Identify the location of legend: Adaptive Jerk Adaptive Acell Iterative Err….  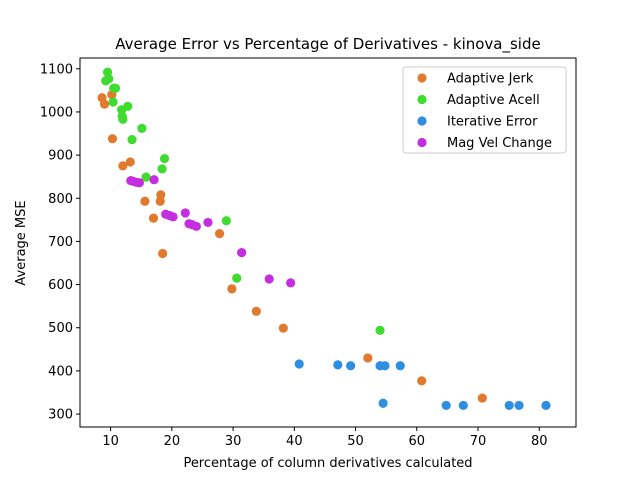
(484, 110).